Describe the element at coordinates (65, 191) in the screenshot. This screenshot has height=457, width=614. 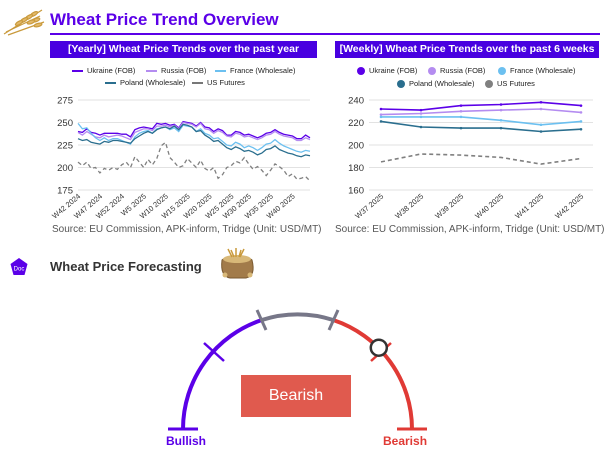
I see `y-tick-label: 175` at that location.